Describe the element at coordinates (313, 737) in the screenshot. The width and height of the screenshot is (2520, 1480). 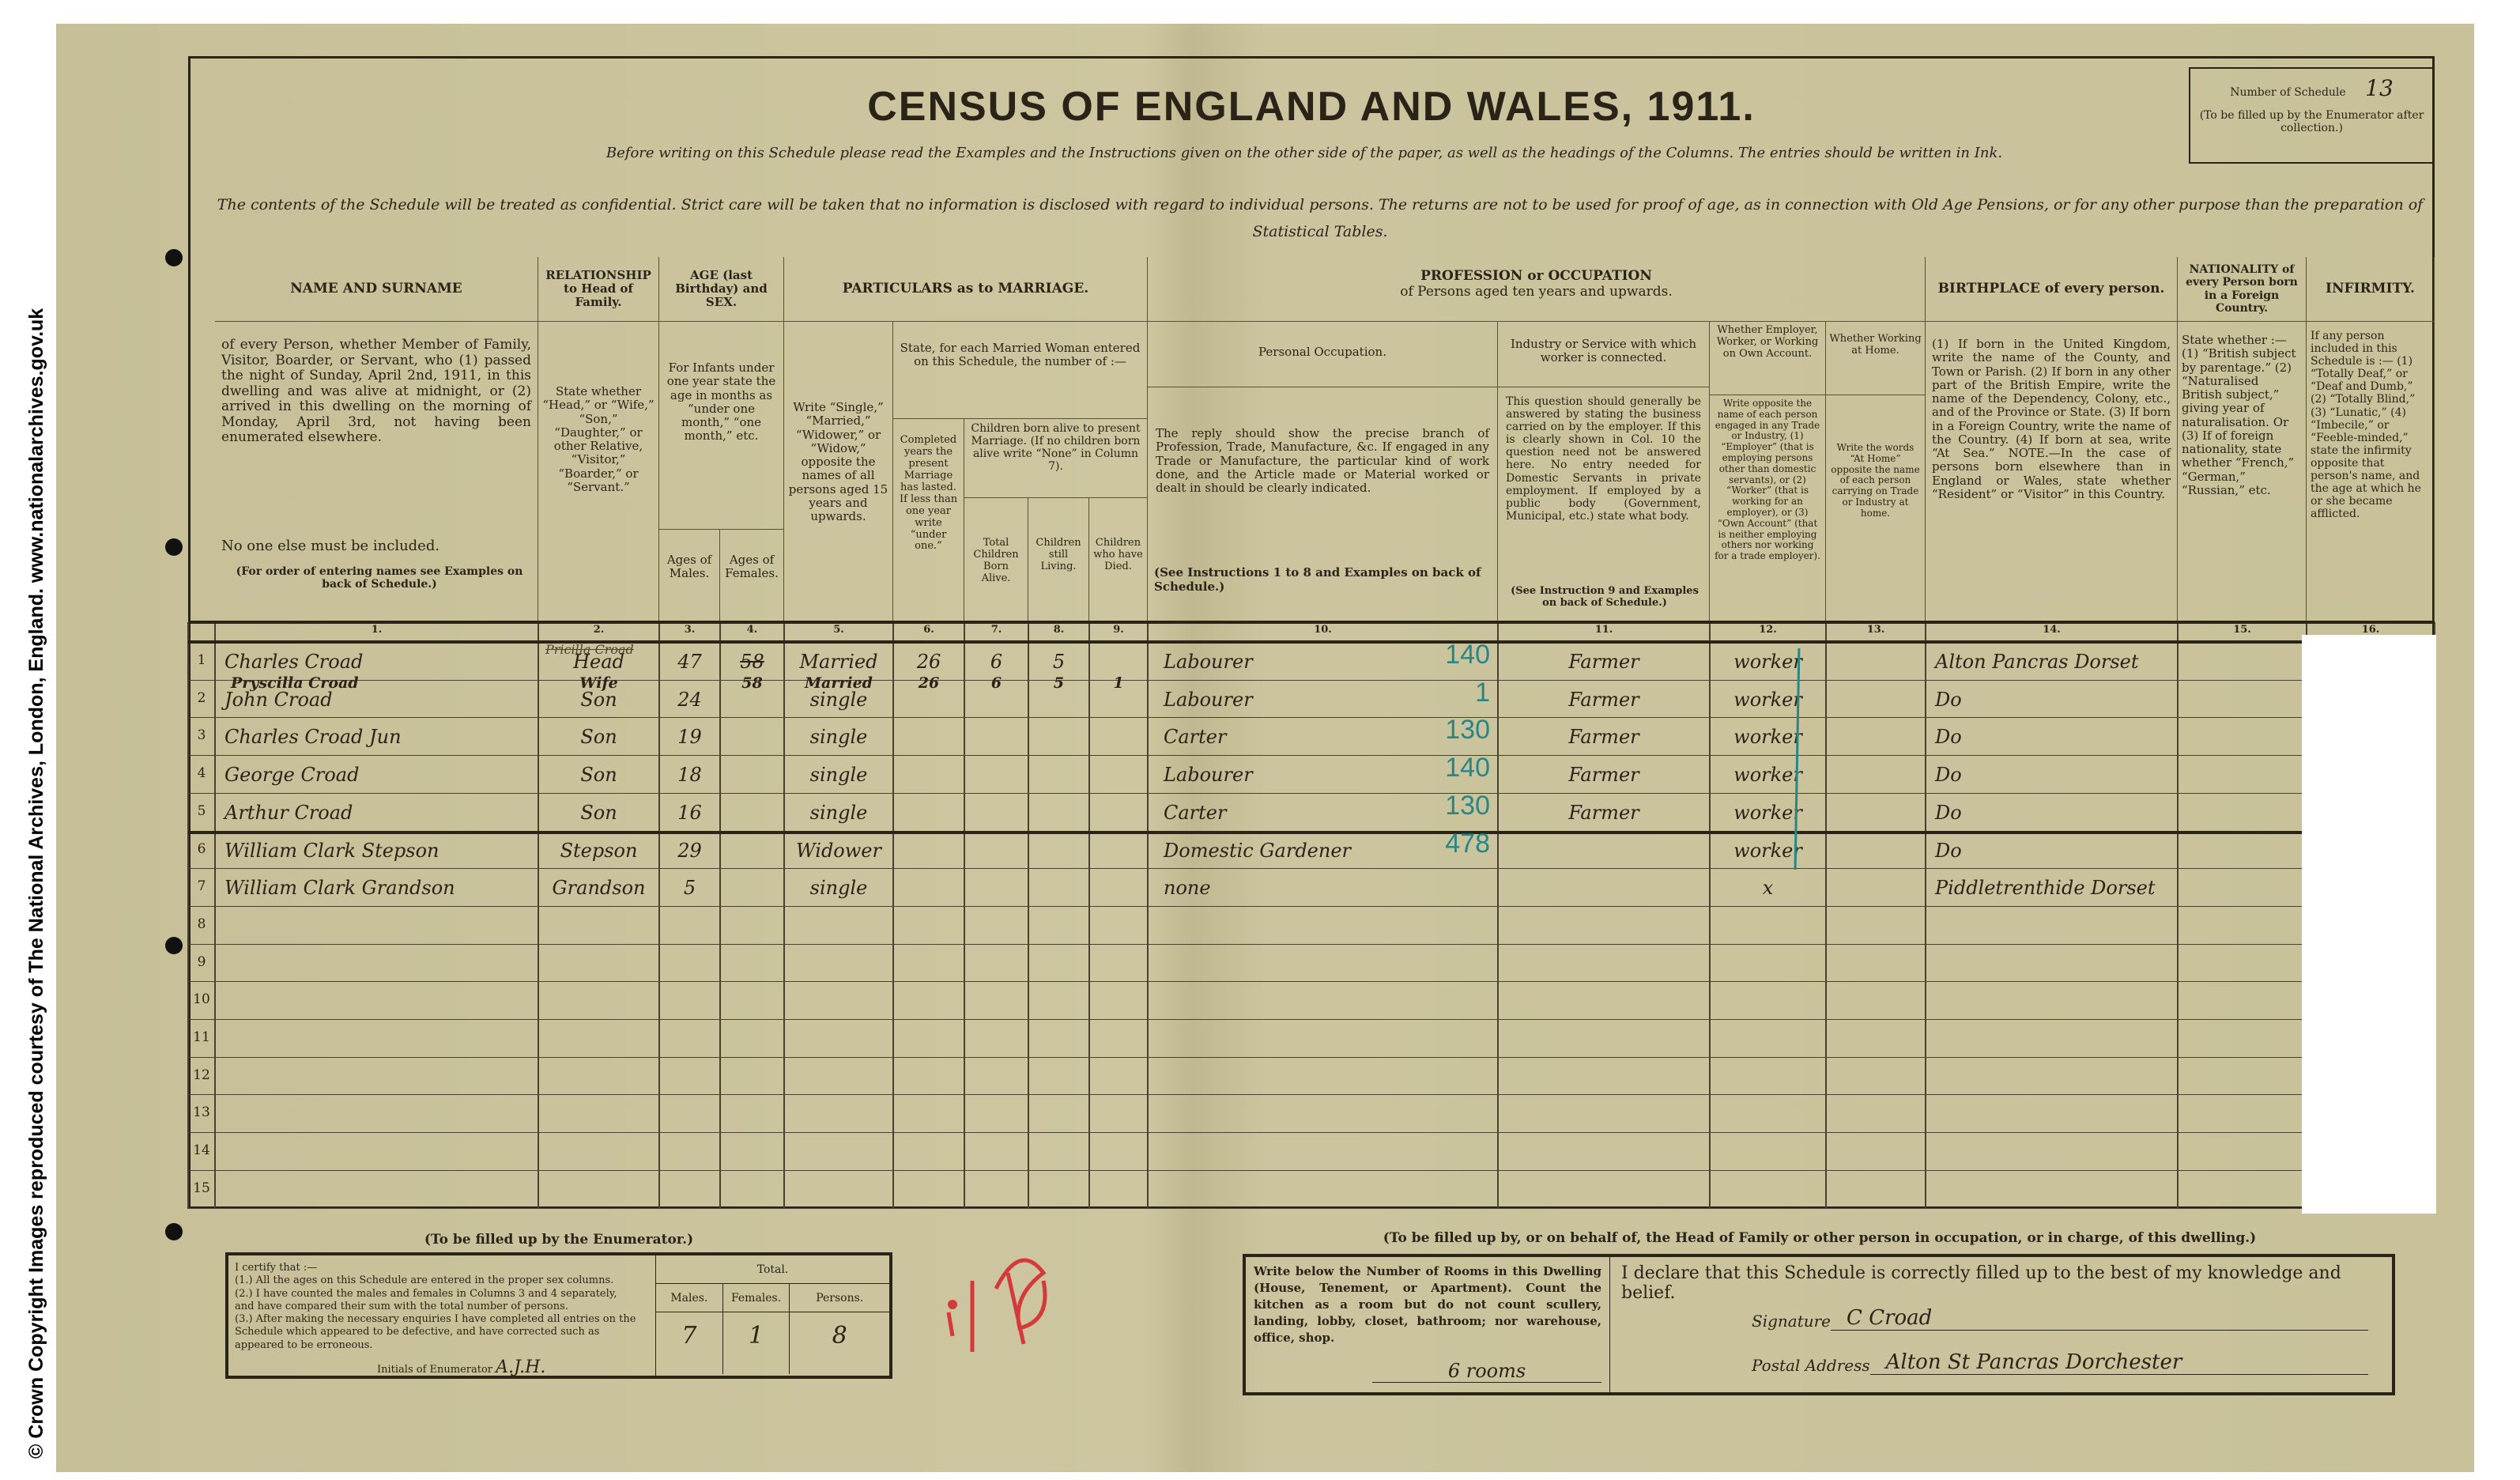
I see `name-cell: Charles Croad Jun` at that location.